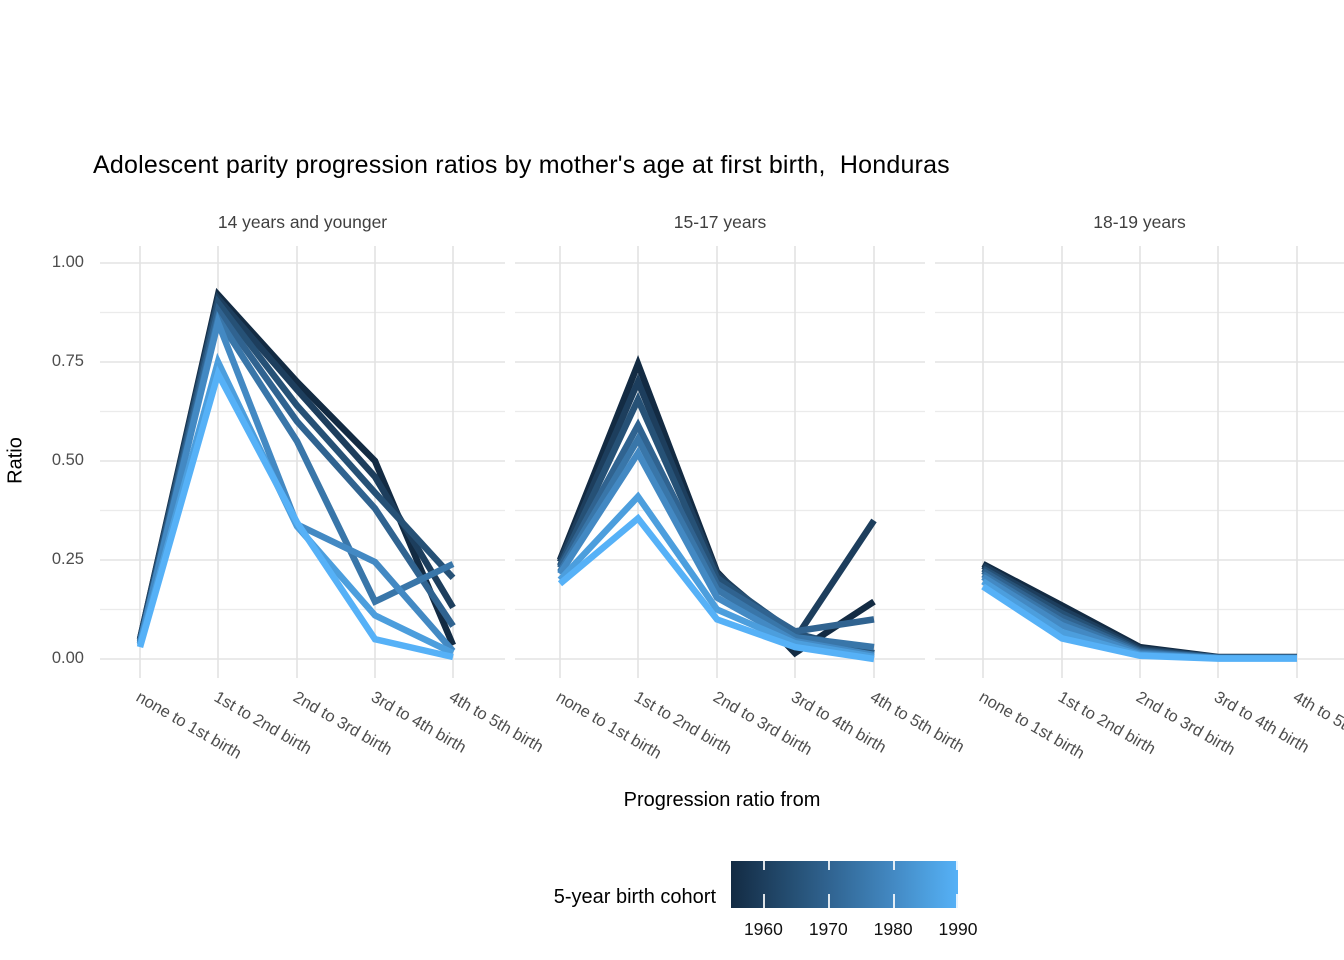 This screenshot has width=1344, height=960. Describe the element at coordinates (958, 929) in the screenshot. I see `legend-tick-label: 1990` at that location.